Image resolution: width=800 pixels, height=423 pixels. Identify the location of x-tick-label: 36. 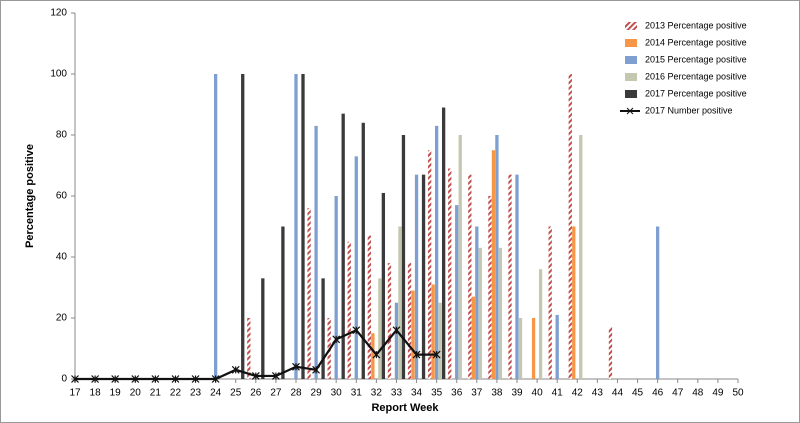
(457, 393).